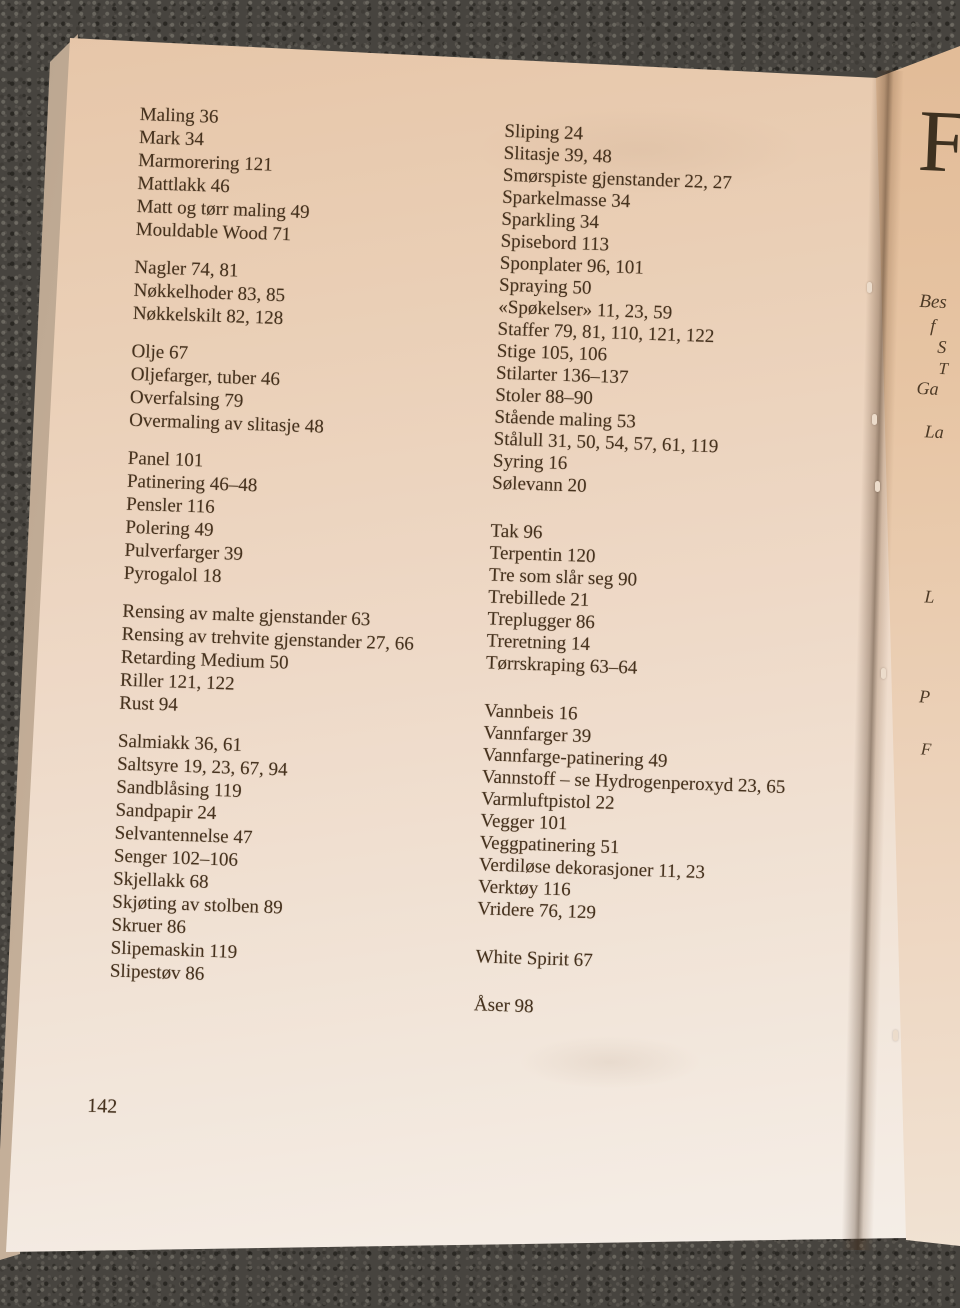 The width and height of the screenshot is (960, 1308). I want to click on index-group: White Spirit 67, so click(627, 962).